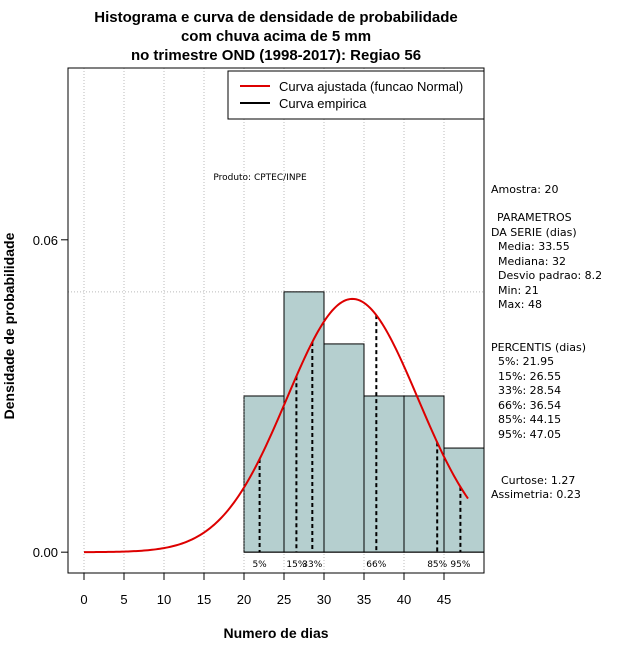  What do you see at coordinates (538, 347) in the screenshot?
I see `stat-percentis-header: PERCENTIS (dias)` at bounding box center [538, 347].